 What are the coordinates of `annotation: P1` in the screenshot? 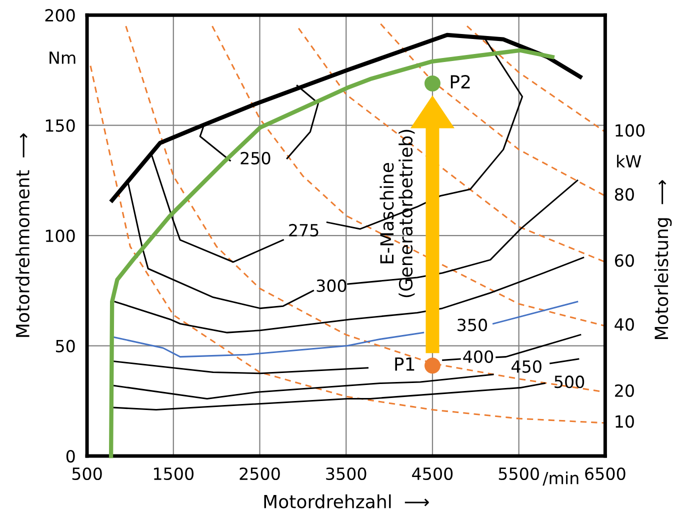 It's located at (404, 364).